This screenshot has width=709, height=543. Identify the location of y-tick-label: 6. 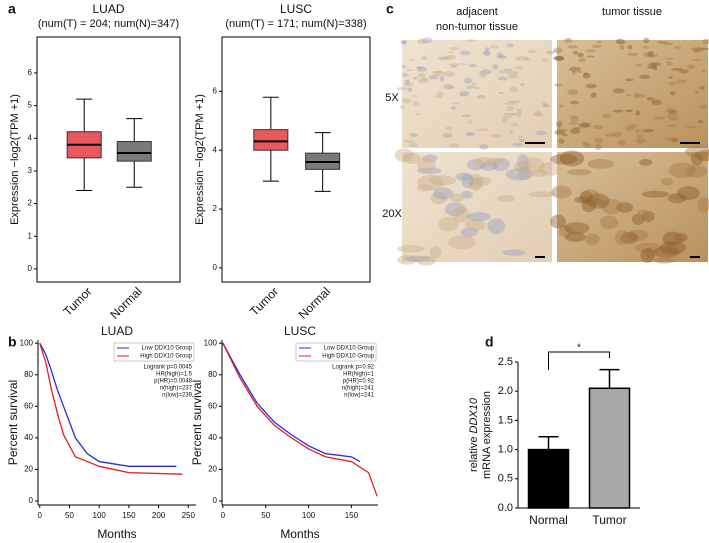
(30, 72).